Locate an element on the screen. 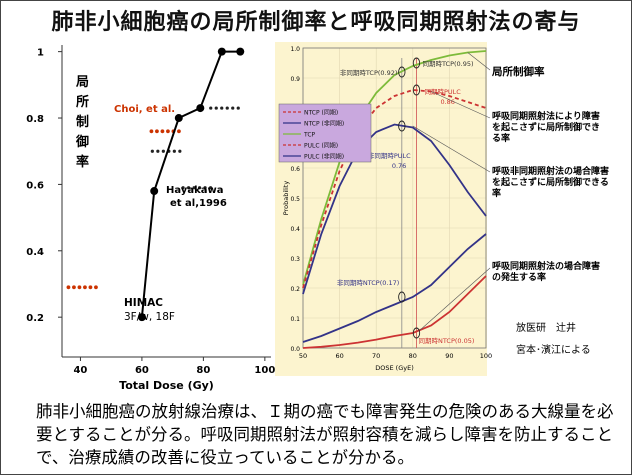 The image size is (632, 475). left-legend-himac: HIMAC is located at coordinates (143, 303).